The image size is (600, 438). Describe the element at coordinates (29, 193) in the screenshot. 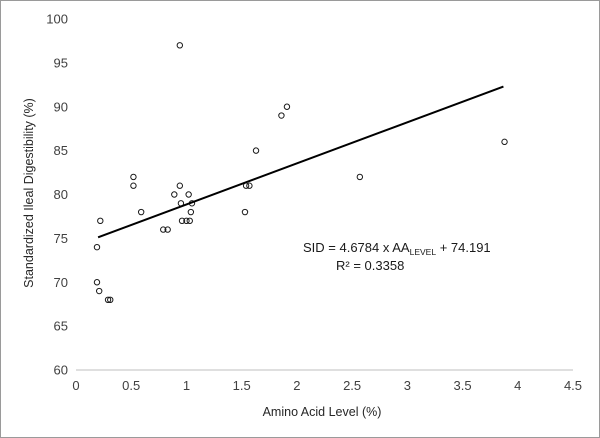

I see `y-axis-title: Standardized Ileal Digestibility (%)` at that location.